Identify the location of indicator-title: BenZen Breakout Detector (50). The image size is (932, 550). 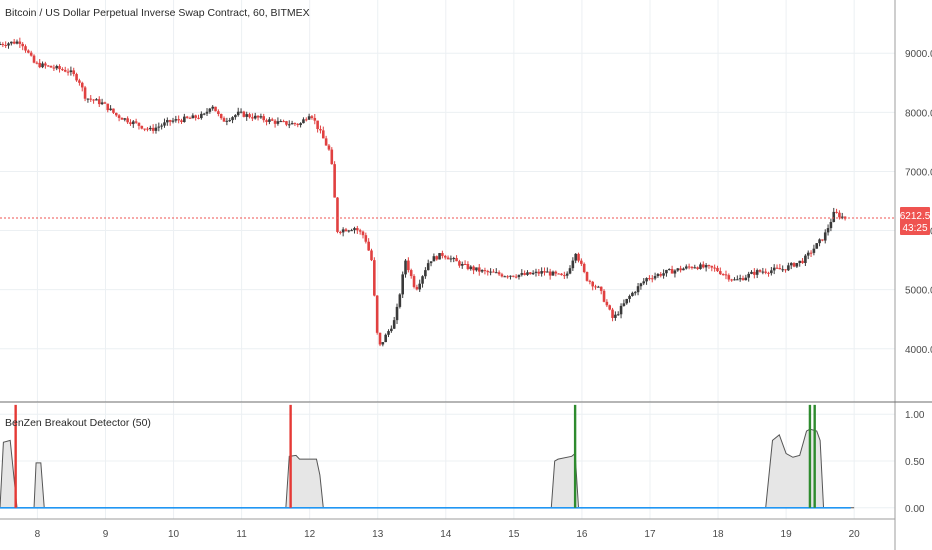
(78, 423).